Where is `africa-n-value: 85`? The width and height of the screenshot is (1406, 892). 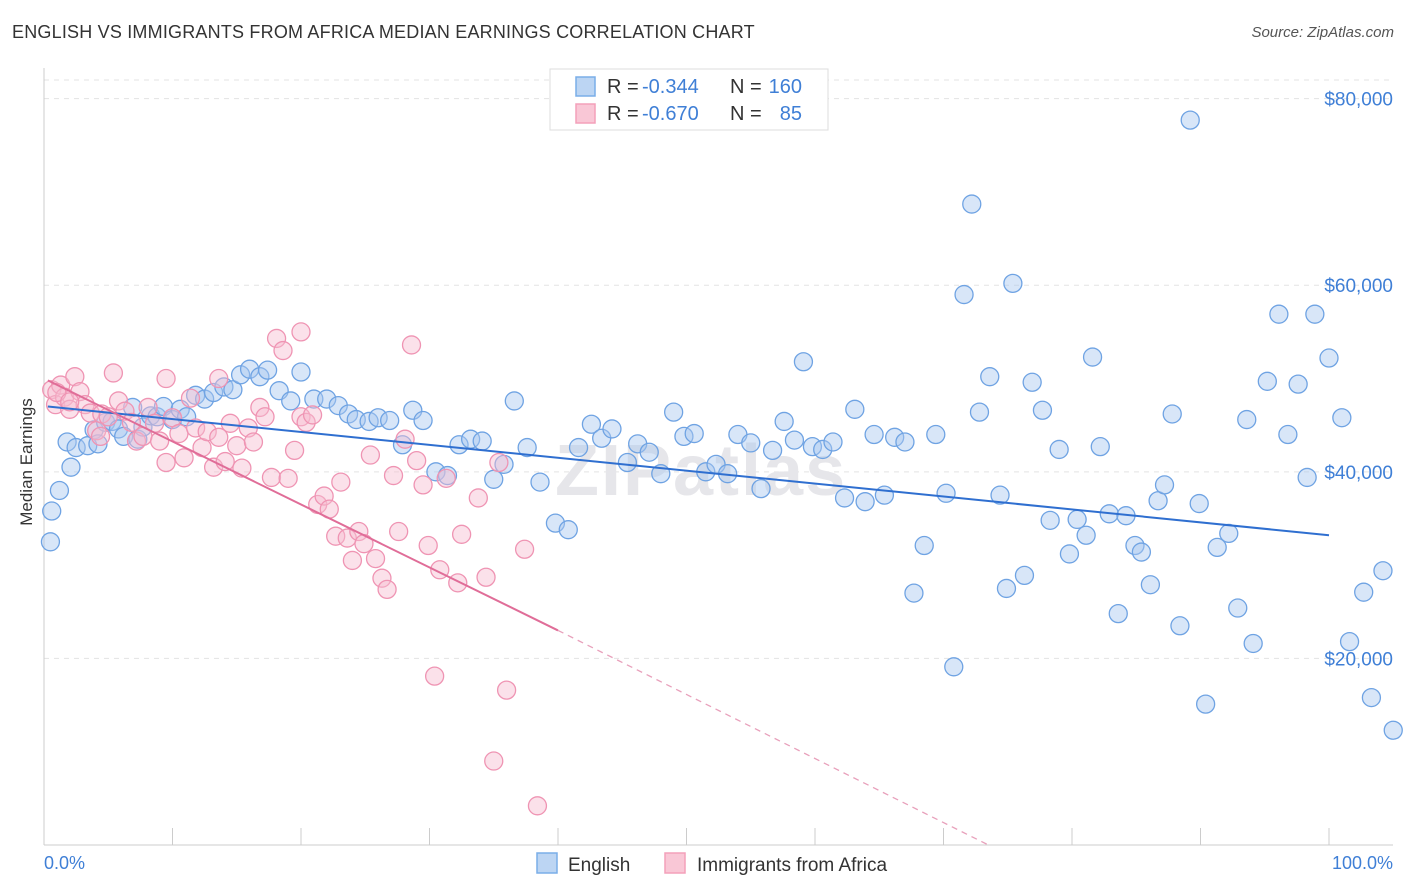 africa-n-value: 85 is located at coordinates (791, 114).